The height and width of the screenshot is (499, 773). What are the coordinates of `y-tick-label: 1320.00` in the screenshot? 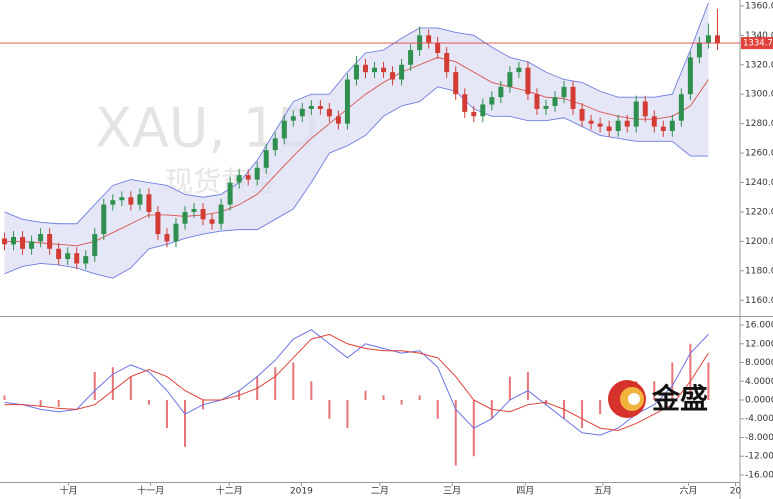 It's located at (759, 65).